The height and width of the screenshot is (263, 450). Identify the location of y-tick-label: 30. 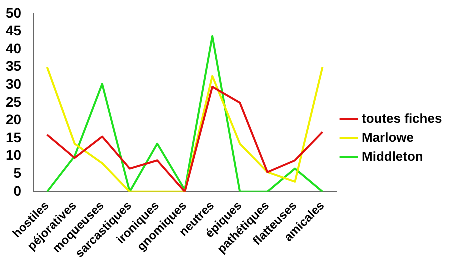
(14, 84).